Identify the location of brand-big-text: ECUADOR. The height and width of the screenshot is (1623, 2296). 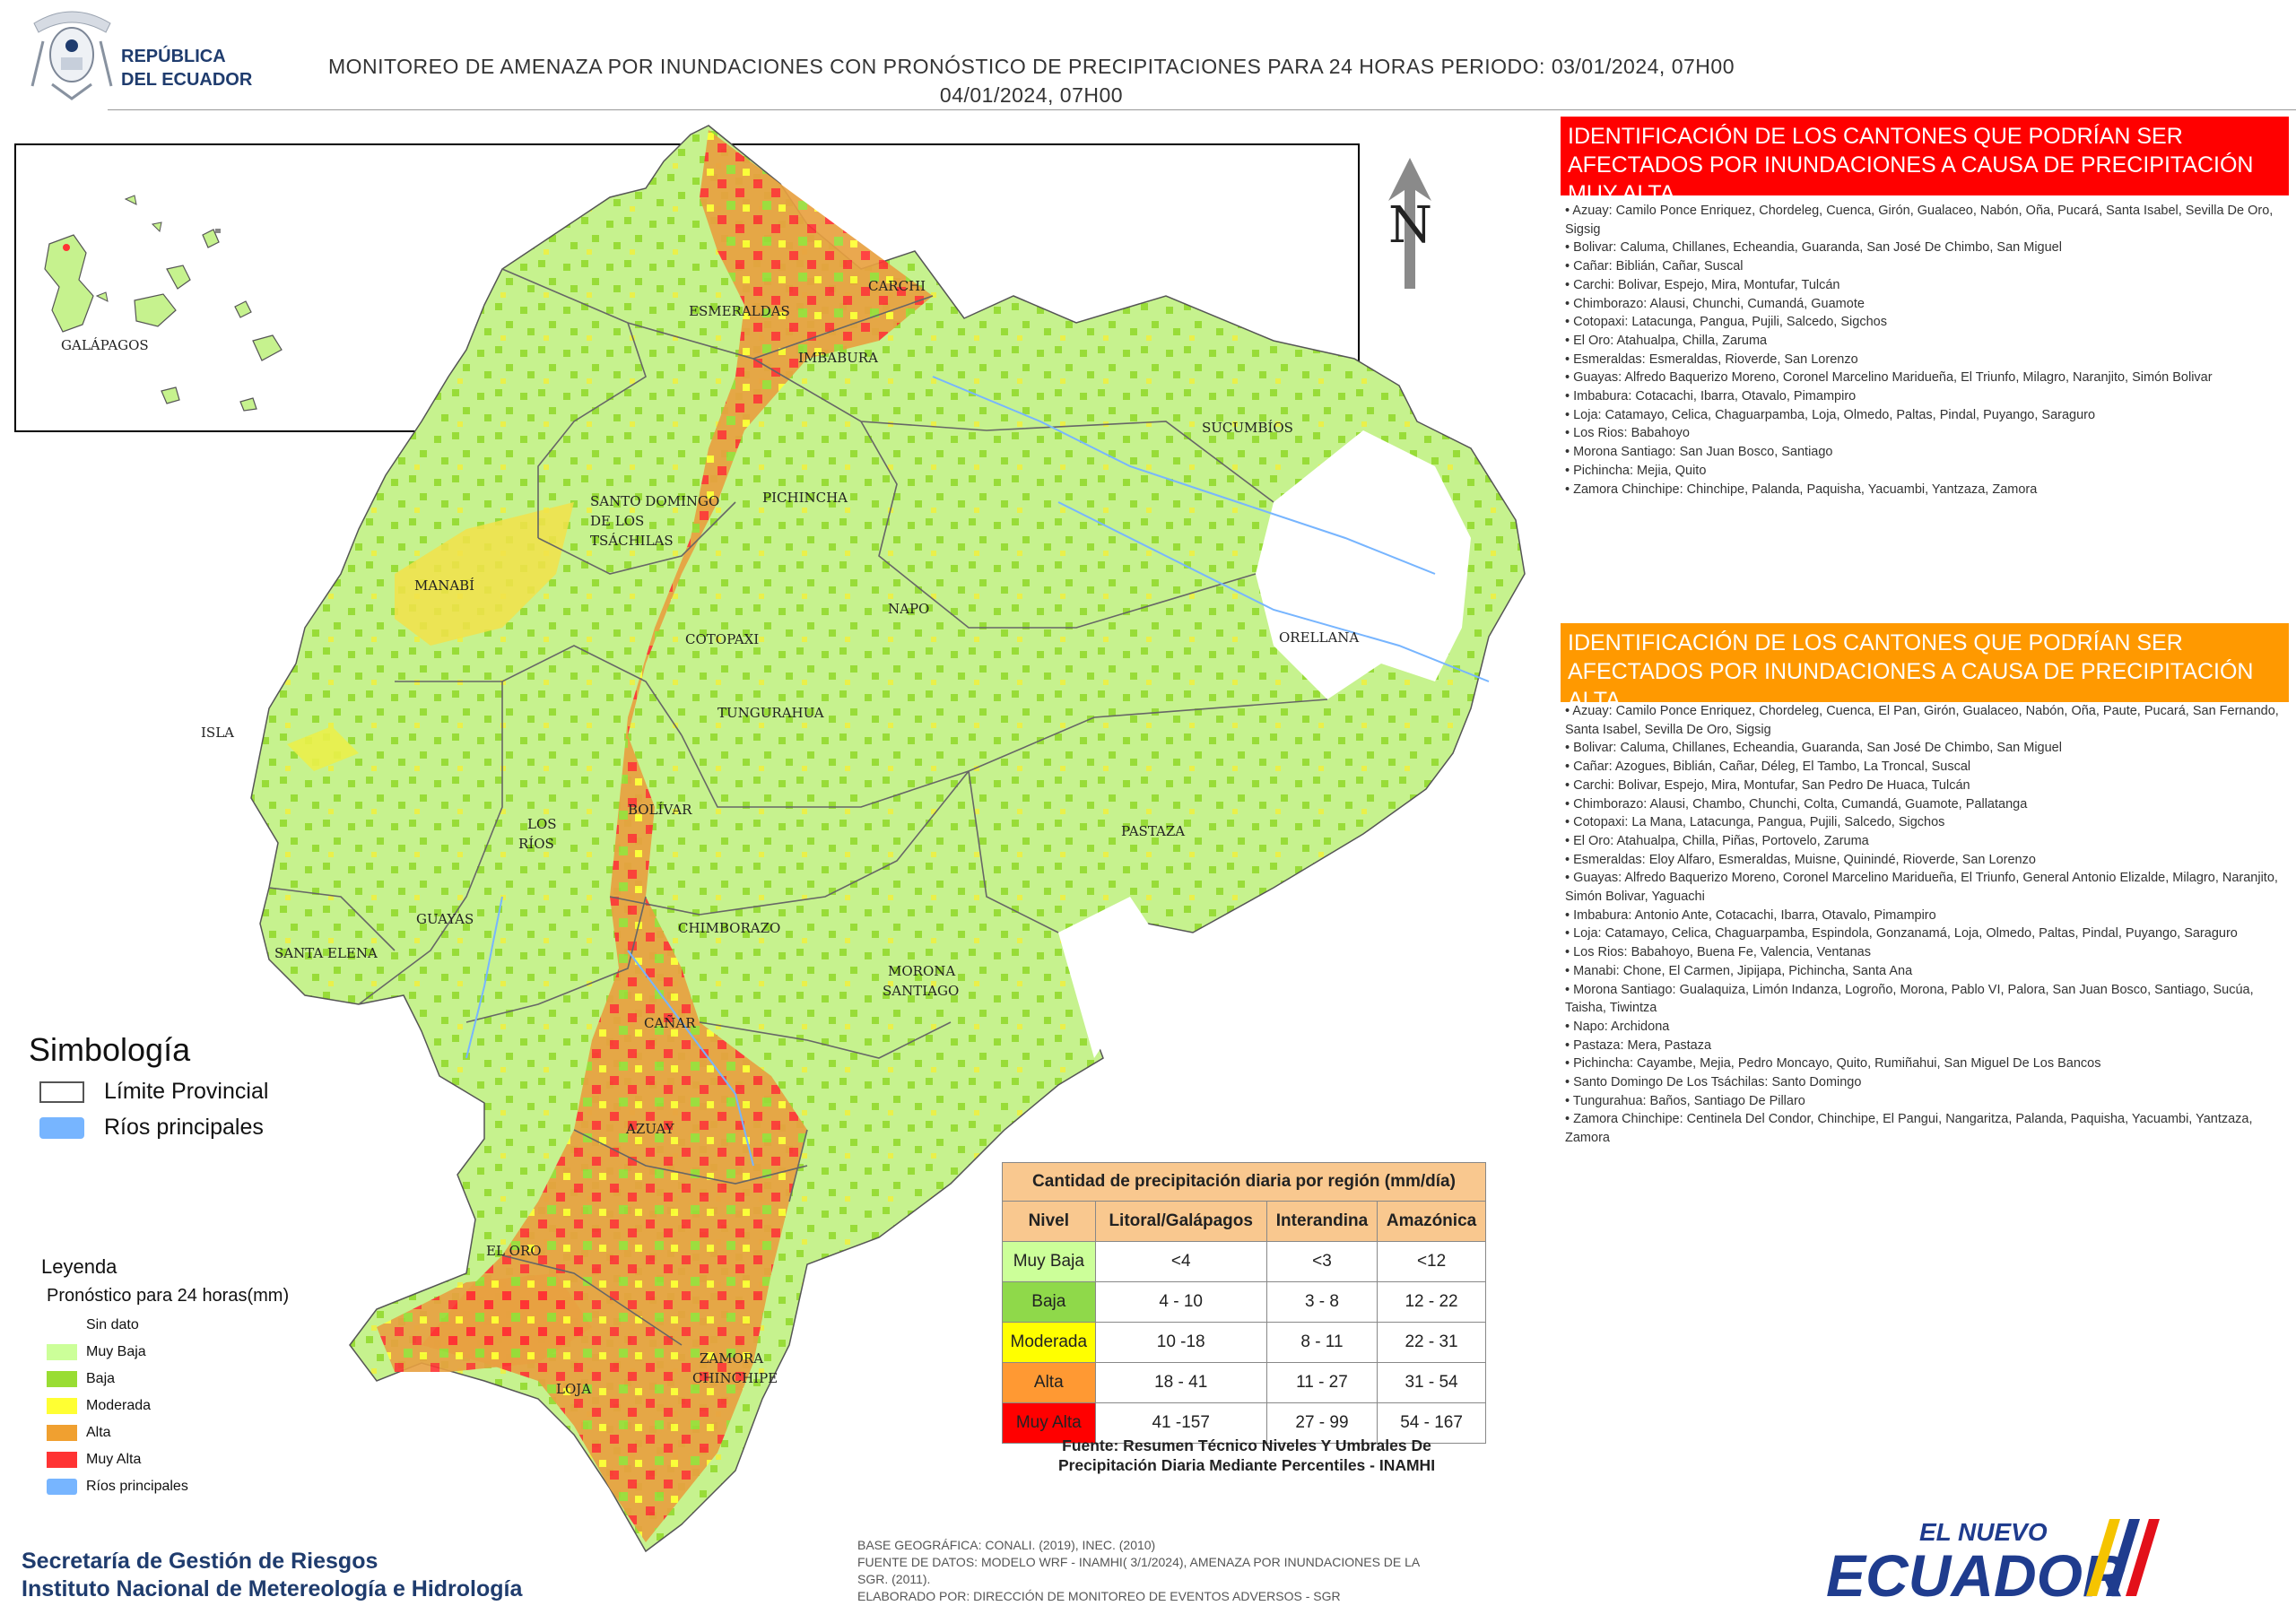
(1976, 1573).